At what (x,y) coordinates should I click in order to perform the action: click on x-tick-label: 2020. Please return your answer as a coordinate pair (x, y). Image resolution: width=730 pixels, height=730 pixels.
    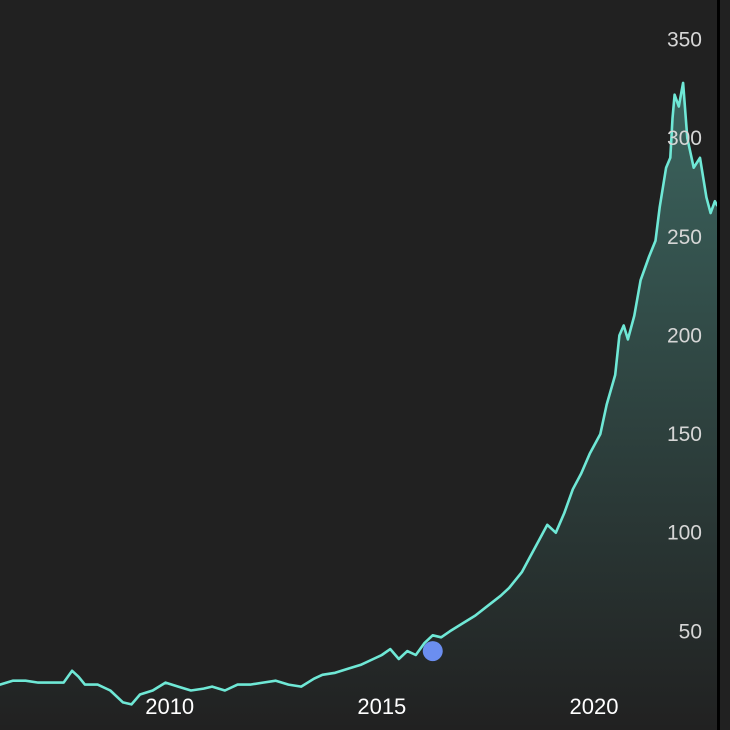
    Looking at the image, I should click on (593, 706).